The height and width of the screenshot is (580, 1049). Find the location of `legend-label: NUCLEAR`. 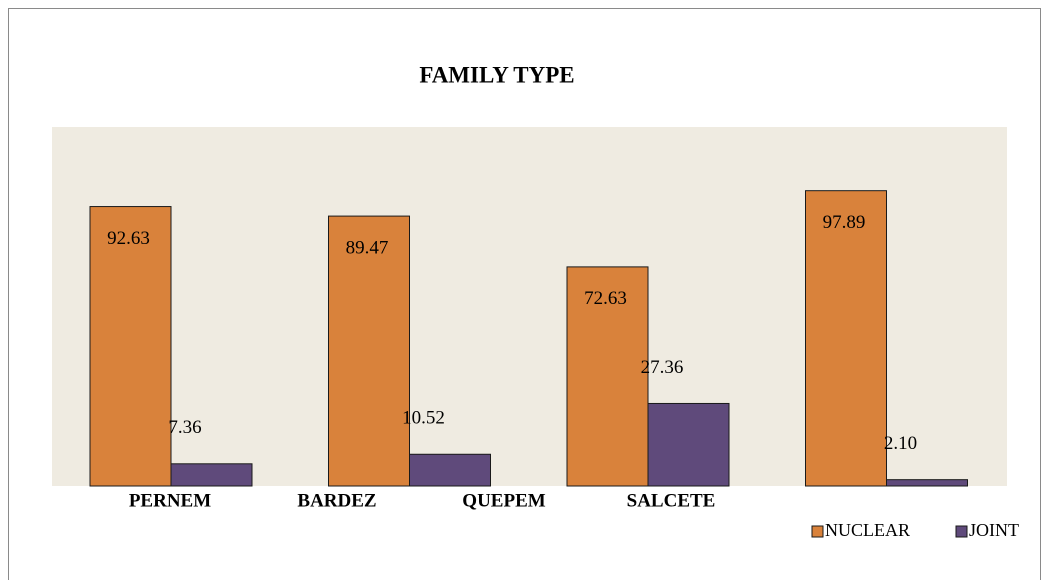

legend-label: NUCLEAR is located at coordinates (867, 530).